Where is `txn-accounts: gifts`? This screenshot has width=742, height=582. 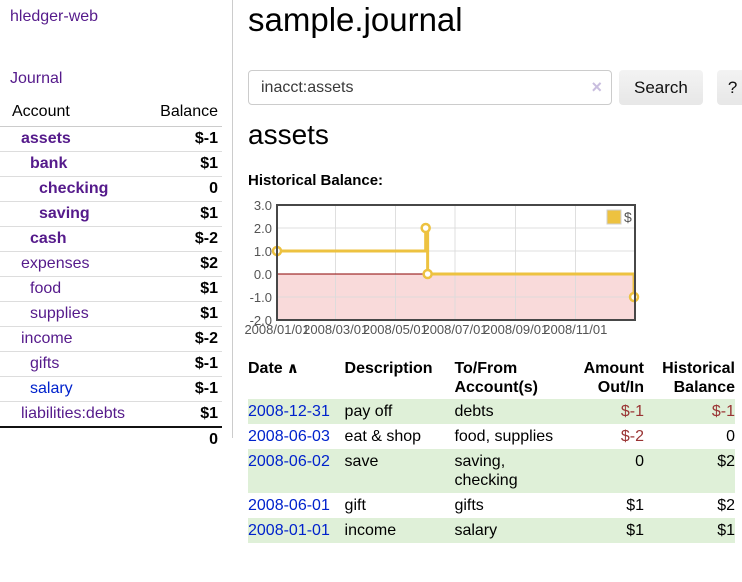
txn-accounts: gifts is located at coordinates (469, 505).